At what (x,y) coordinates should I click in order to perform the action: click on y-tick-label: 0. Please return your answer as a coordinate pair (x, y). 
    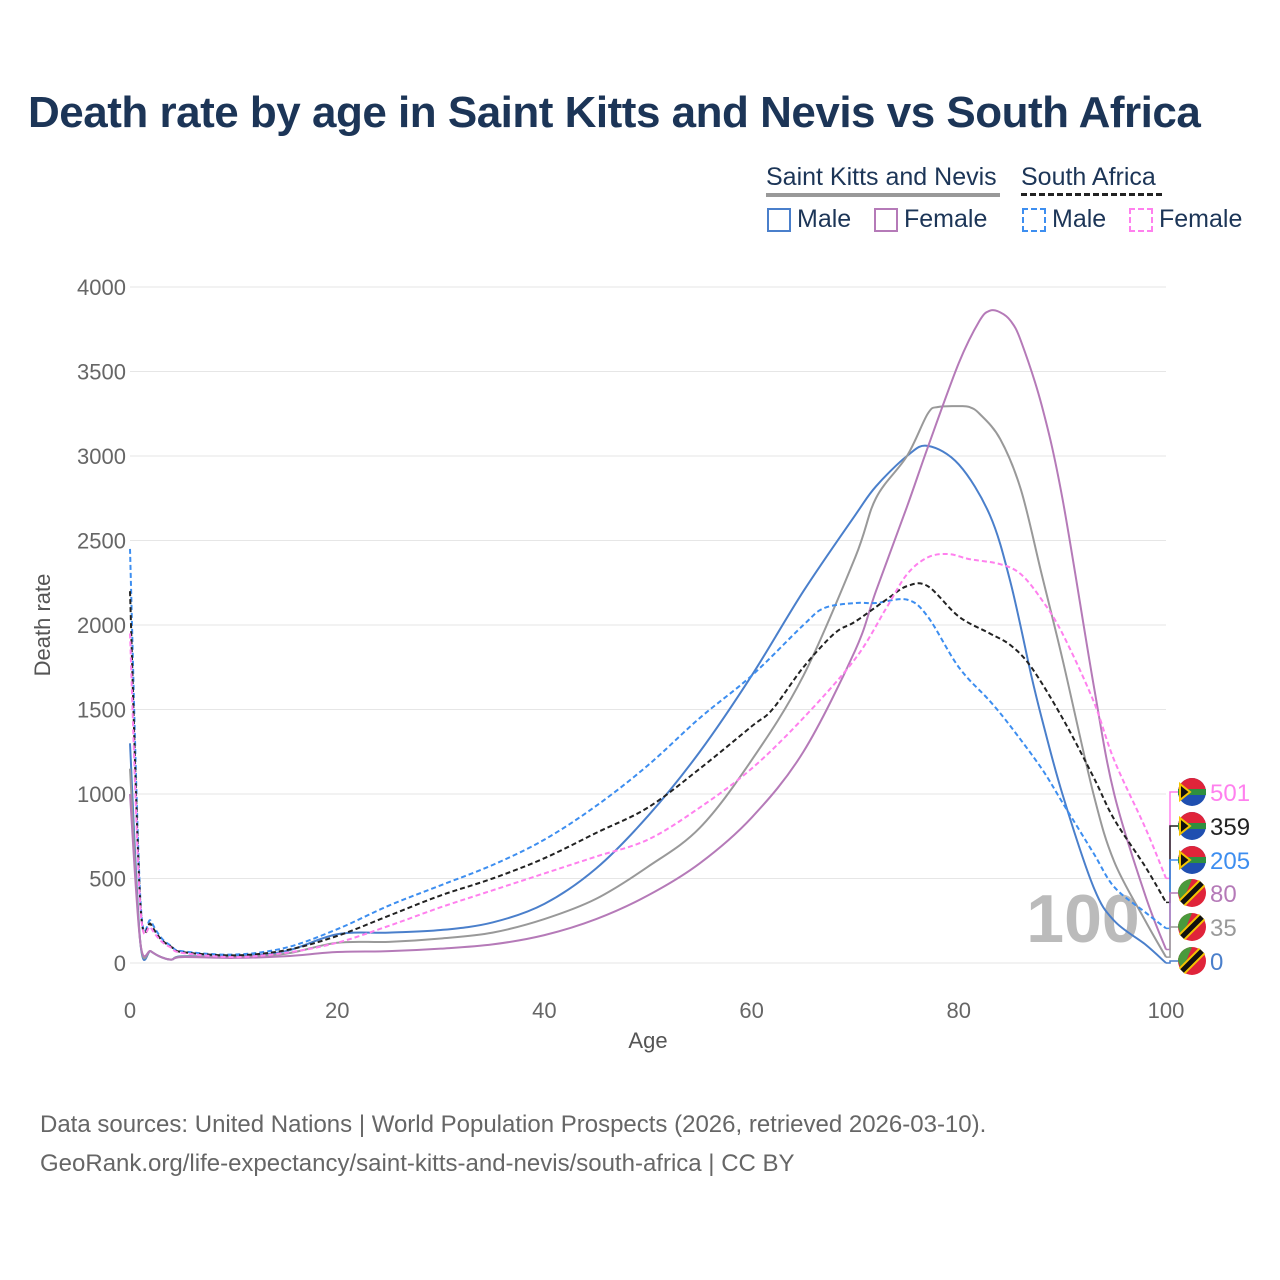
    Looking at the image, I should click on (120, 963).